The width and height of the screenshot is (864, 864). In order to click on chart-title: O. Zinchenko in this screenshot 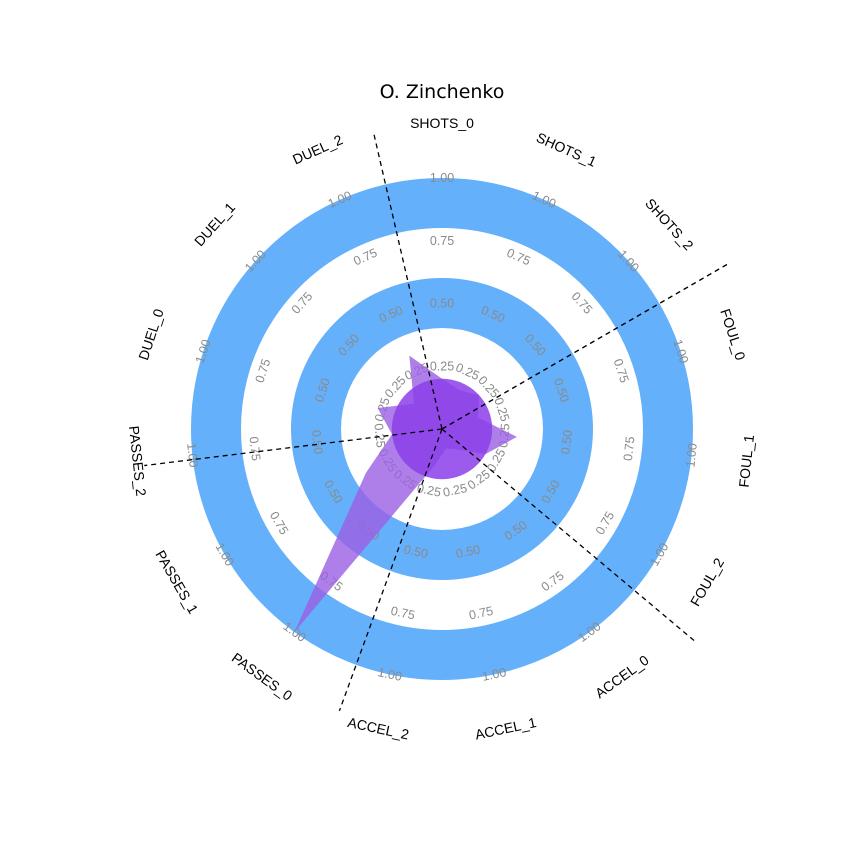, I will do `click(442, 92)`.